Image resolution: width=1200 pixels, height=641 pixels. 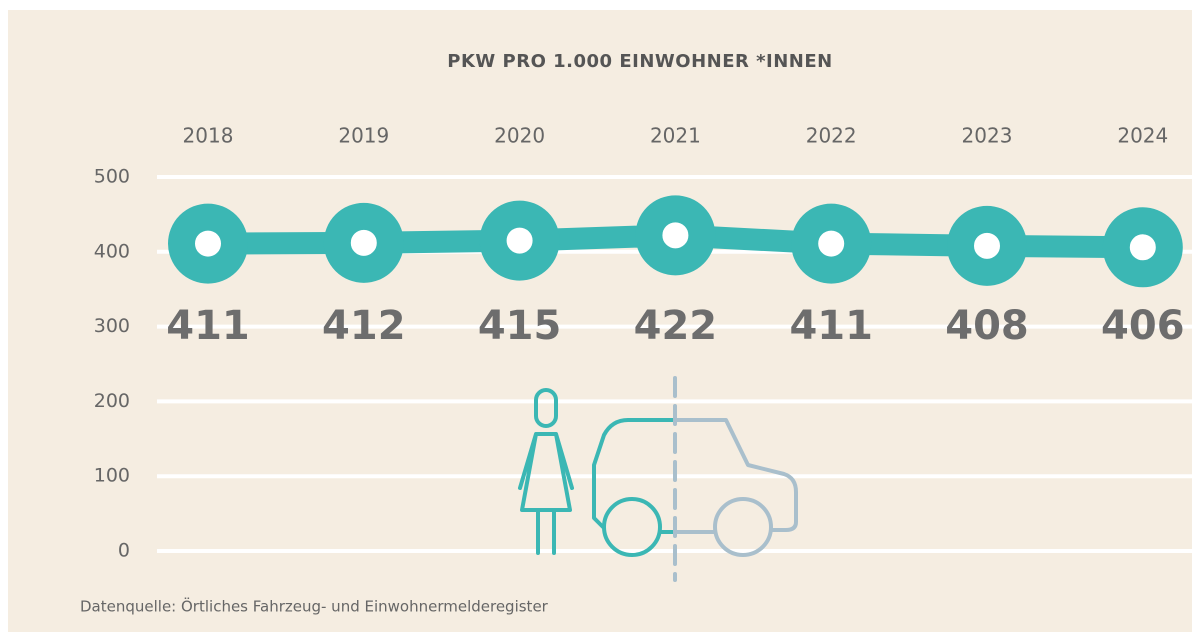 What do you see at coordinates (112, 326) in the screenshot?
I see `y-tick-label: 300` at bounding box center [112, 326].